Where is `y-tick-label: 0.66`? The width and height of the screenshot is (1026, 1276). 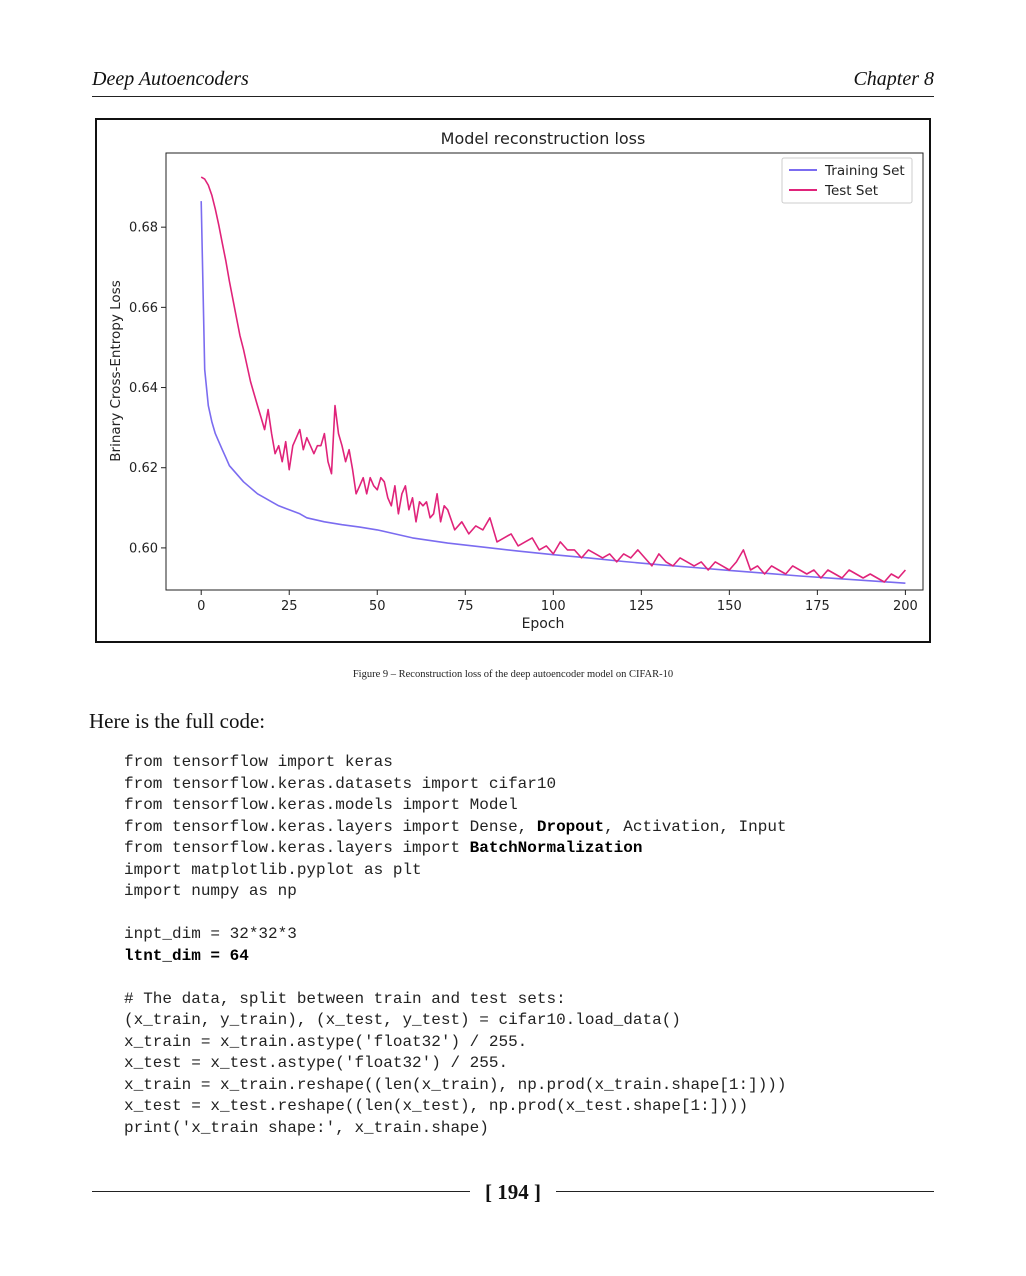 y-tick-label: 0.66 is located at coordinates (143, 308).